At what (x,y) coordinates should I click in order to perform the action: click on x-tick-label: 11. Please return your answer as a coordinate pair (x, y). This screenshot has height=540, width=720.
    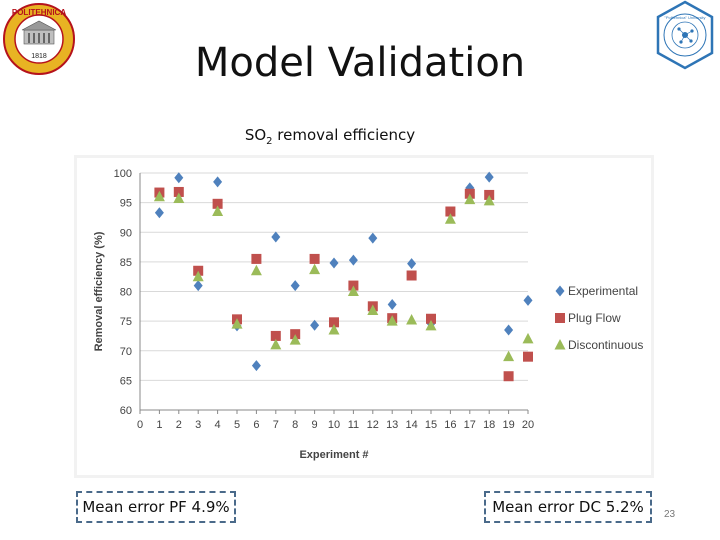
    Looking at the image, I should click on (353, 425).